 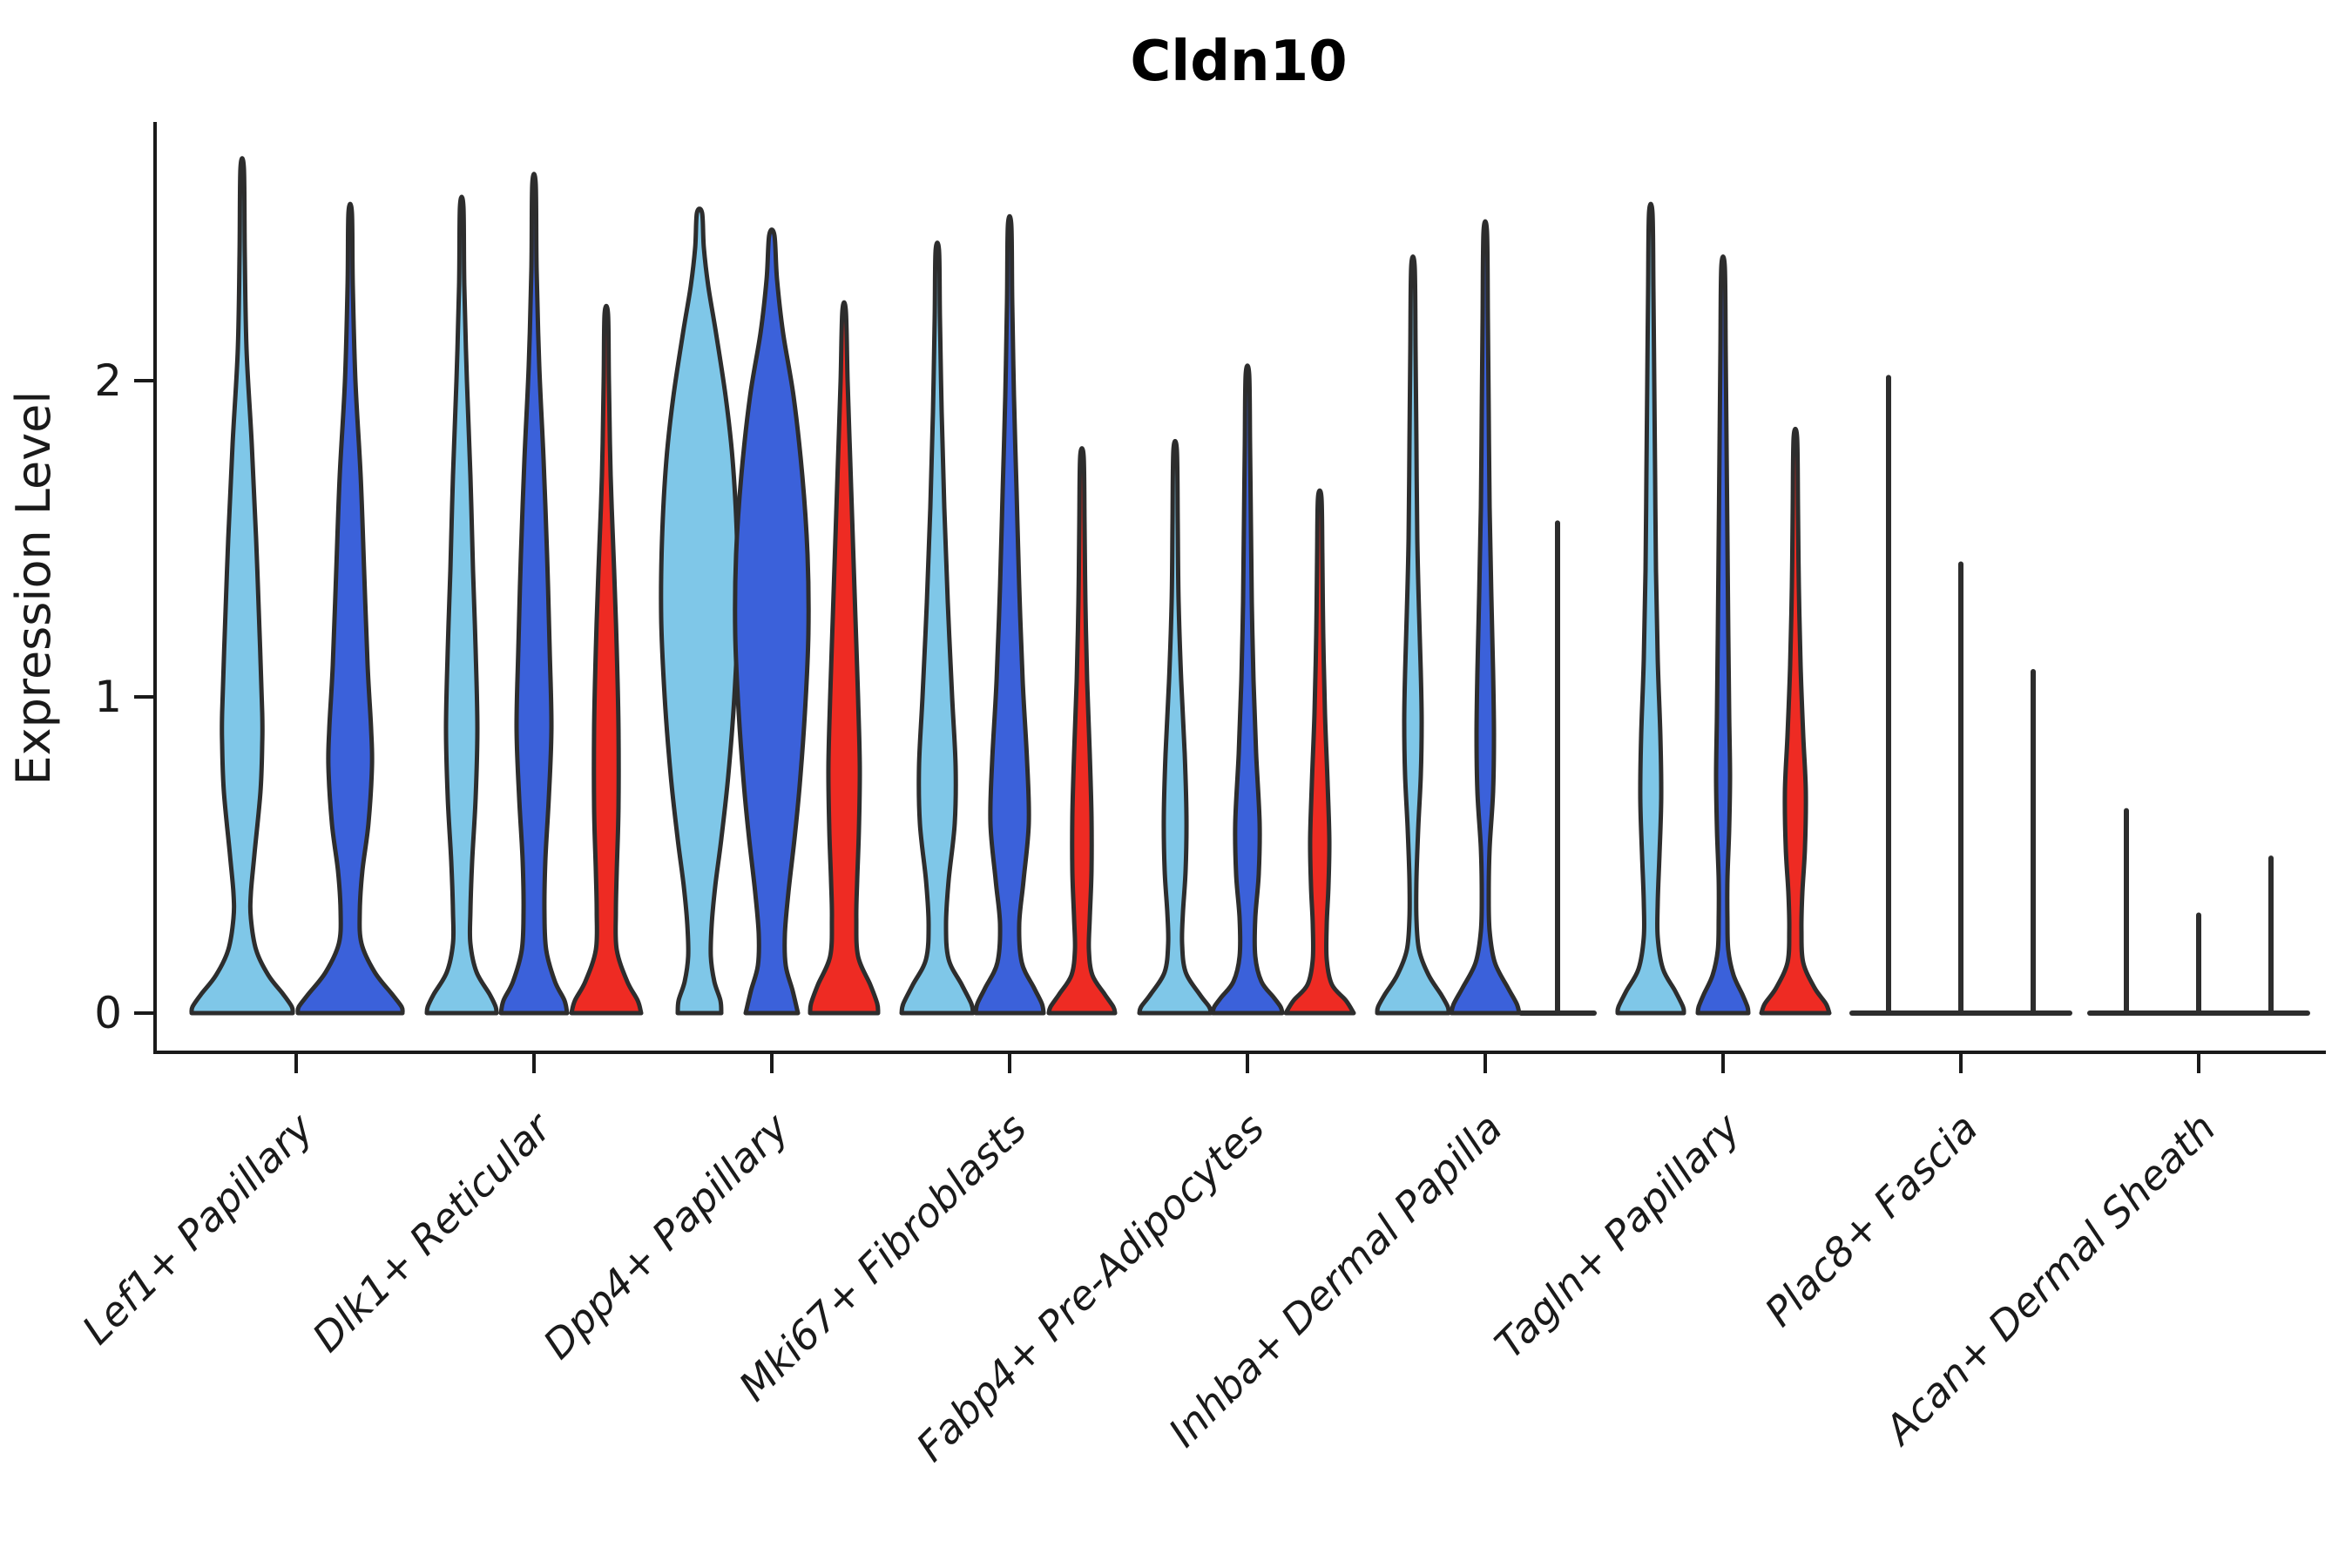 What do you see at coordinates (432, 1231) in the screenshot?
I see `x-tick-label: Dlk1+ Reticular` at bounding box center [432, 1231].